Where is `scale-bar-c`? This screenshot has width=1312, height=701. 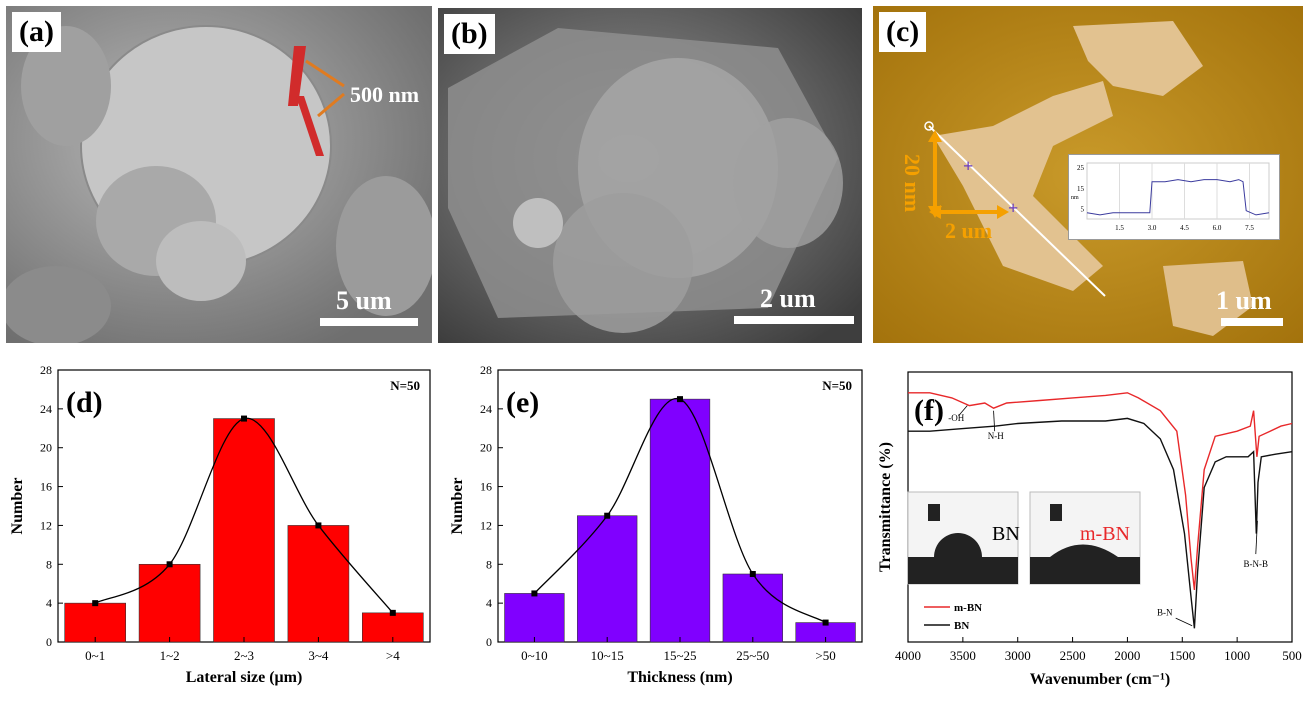 scale-bar-c is located at coordinates (1252, 322).